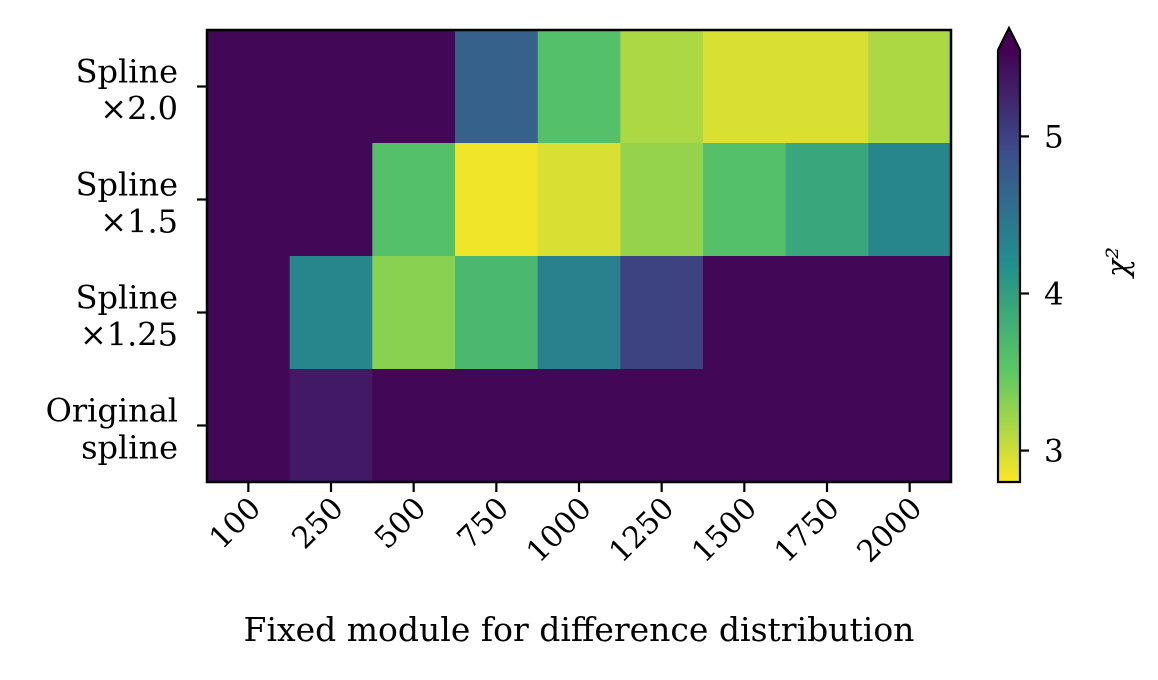 The image size is (1158, 680). Describe the element at coordinates (1054, 452) in the screenshot. I see `colorbar-tick-label: 3` at that location.